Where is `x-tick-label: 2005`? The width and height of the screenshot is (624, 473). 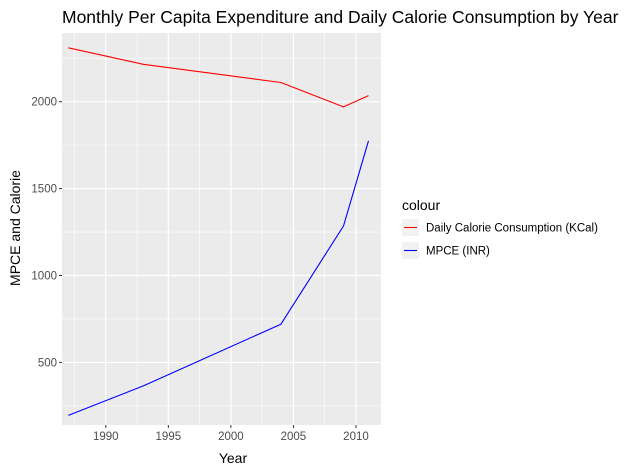 x-tick-label: 2005 is located at coordinates (294, 437).